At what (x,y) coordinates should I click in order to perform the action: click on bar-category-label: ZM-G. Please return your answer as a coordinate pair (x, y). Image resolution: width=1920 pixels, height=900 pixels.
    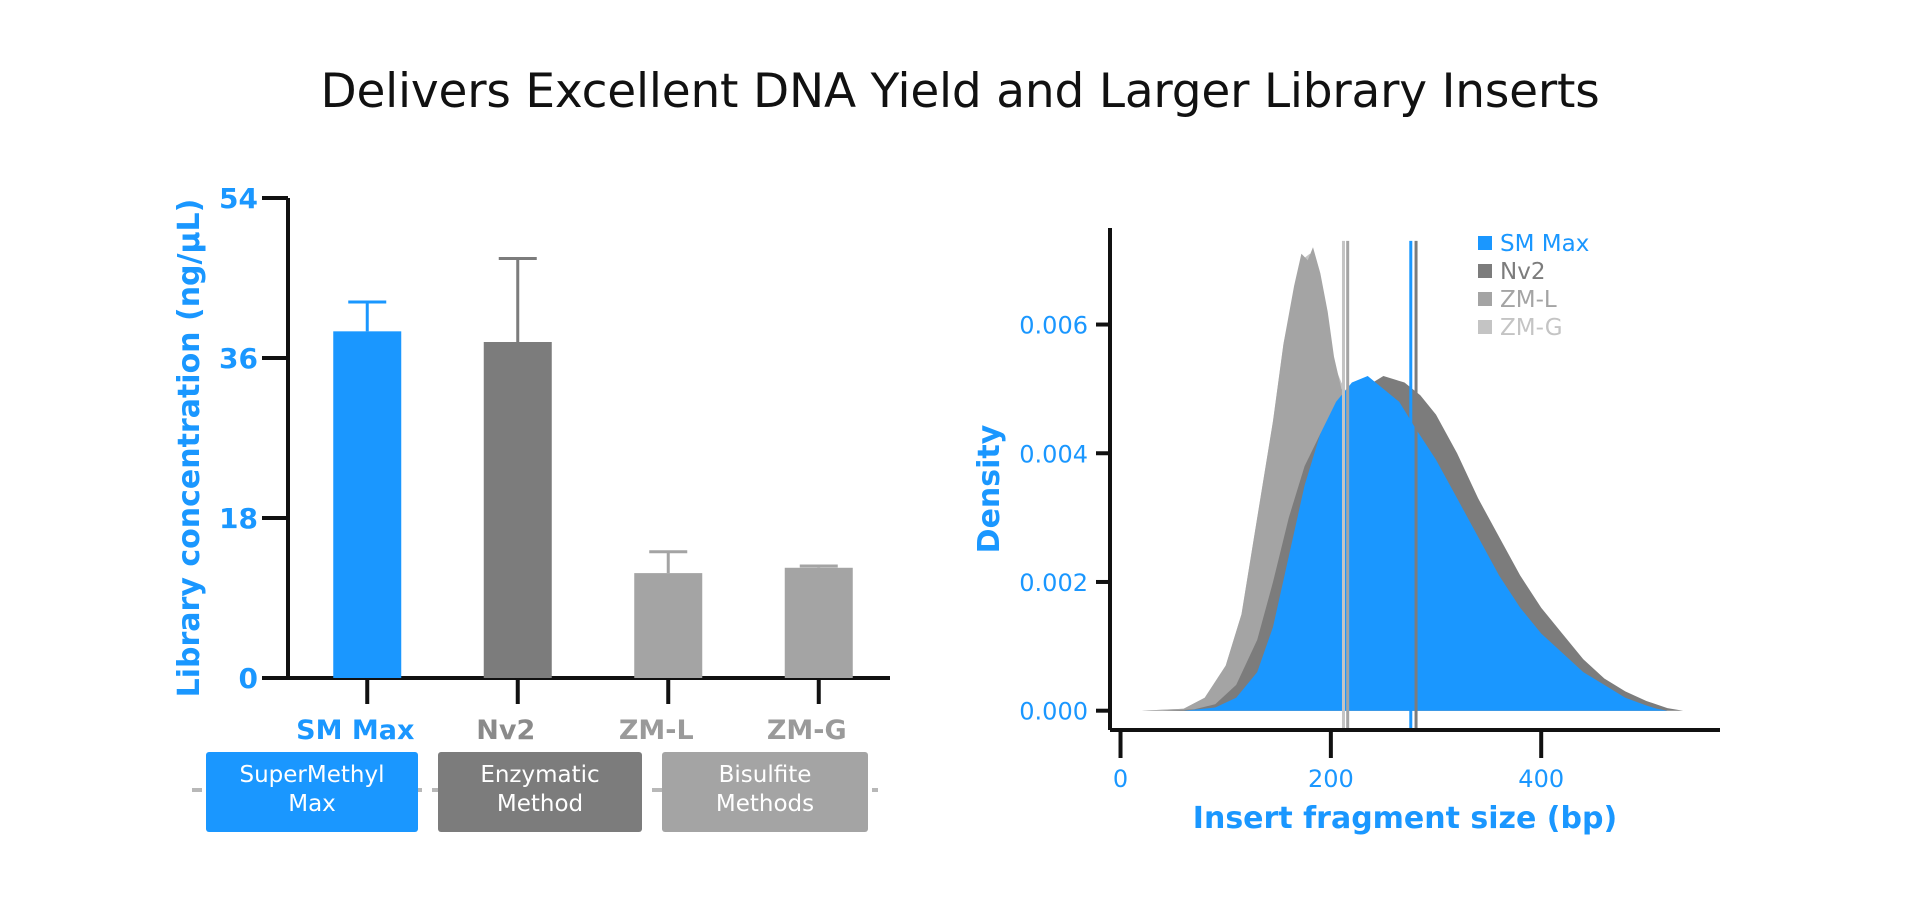
    Looking at the image, I should click on (807, 730).